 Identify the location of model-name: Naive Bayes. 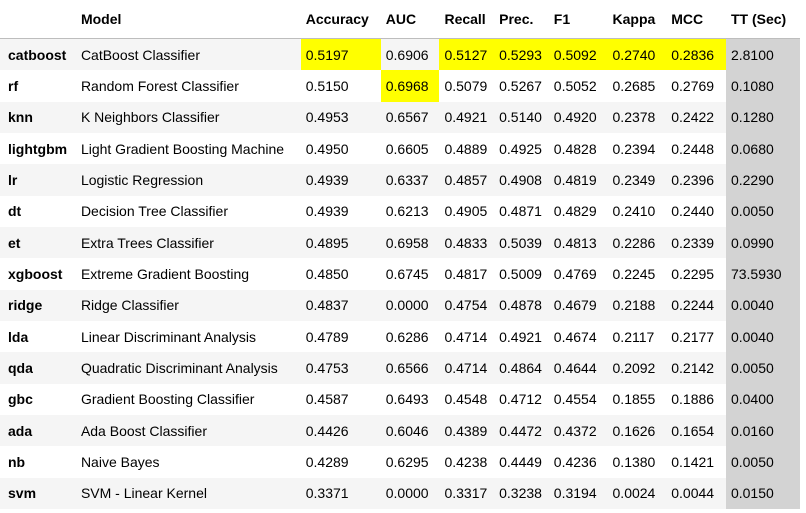
(188, 462).